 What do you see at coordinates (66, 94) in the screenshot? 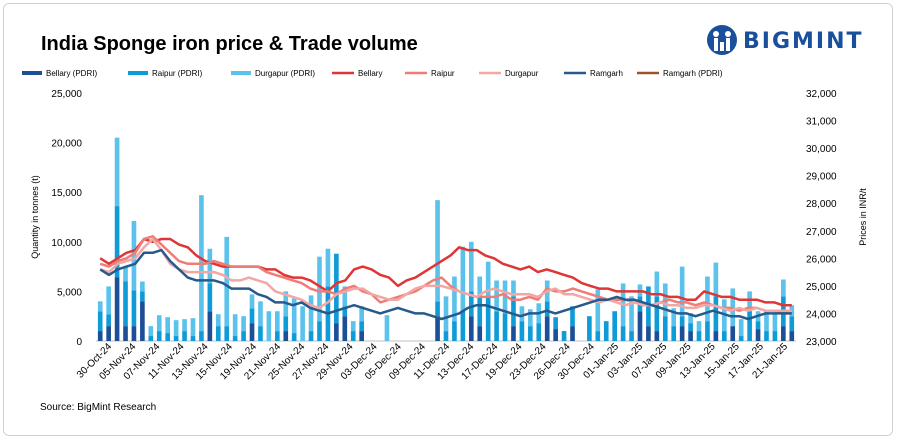
I see `y-left-tick-label: 25,000` at bounding box center [66, 94].